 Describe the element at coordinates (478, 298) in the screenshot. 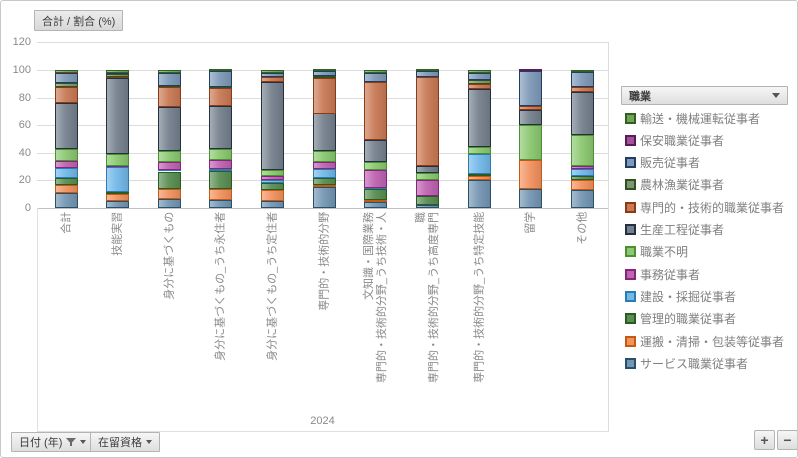

I see `x-axis-category-label: 専門的・技術的分野_うち特定技能` at that location.